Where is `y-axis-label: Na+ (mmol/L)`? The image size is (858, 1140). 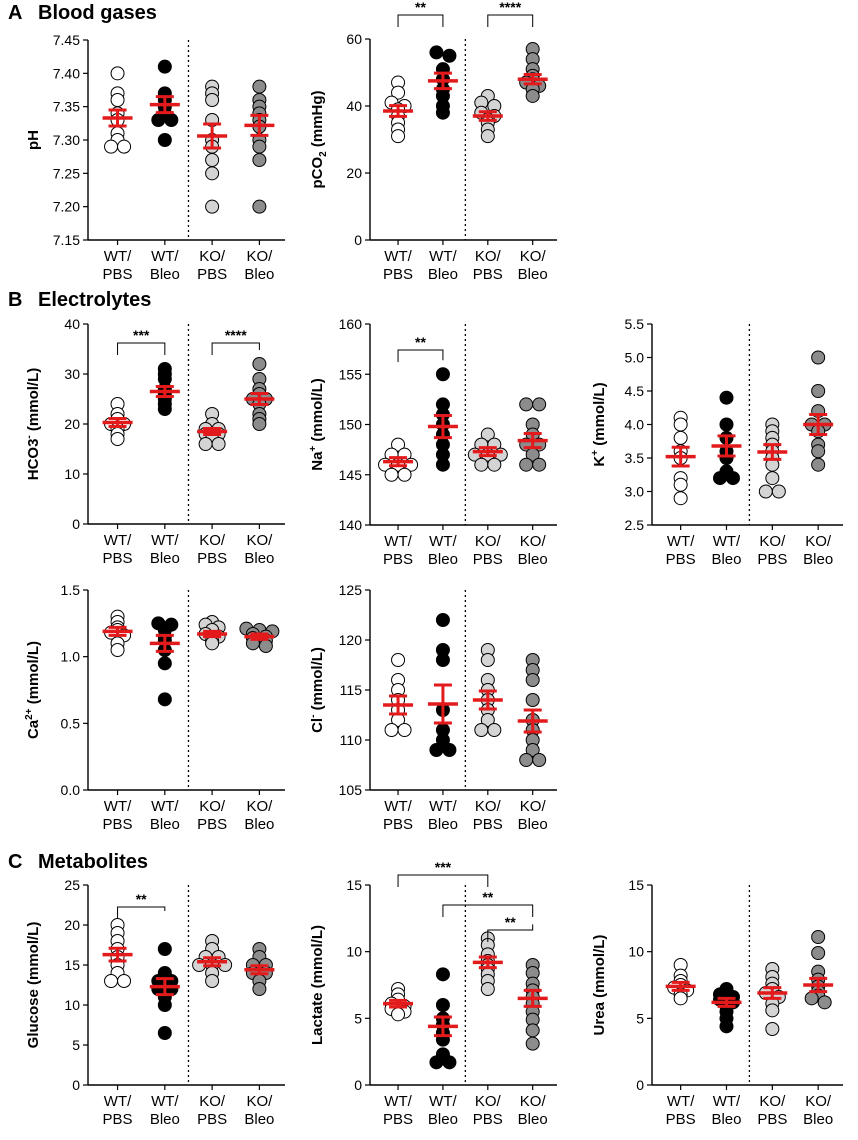
y-axis-label: Na+ (mmol/L) is located at coordinates (317, 424).